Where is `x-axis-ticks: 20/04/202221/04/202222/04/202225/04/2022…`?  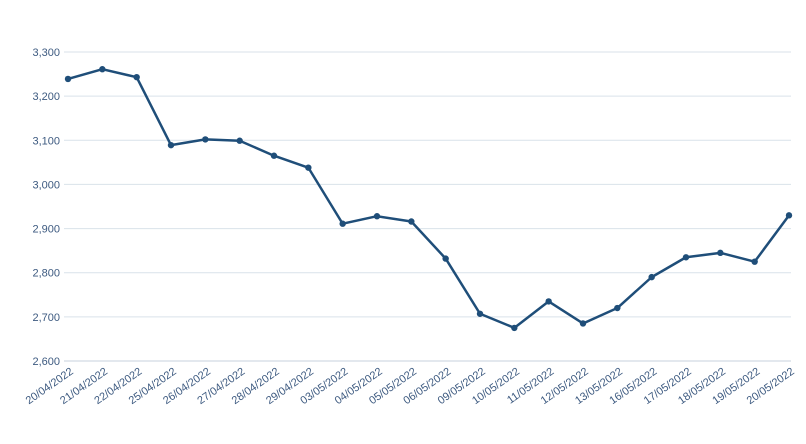 x-axis-ticks: 20/04/202221/04/202222/04/202225/04/2022… is located at coordinates (410, 386).